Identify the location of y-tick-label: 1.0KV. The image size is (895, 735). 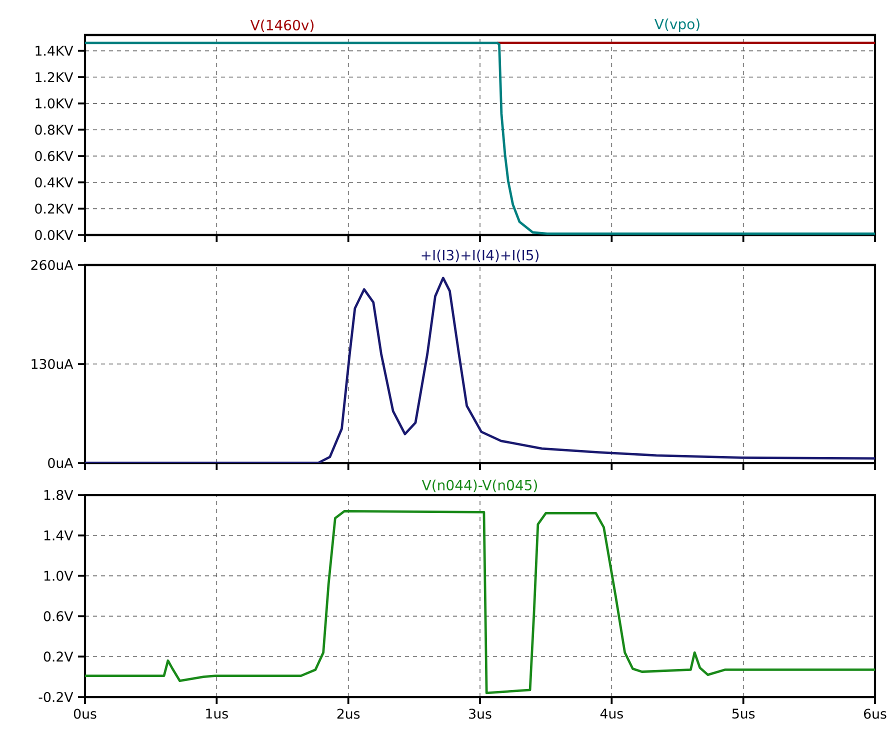
(55, 103).